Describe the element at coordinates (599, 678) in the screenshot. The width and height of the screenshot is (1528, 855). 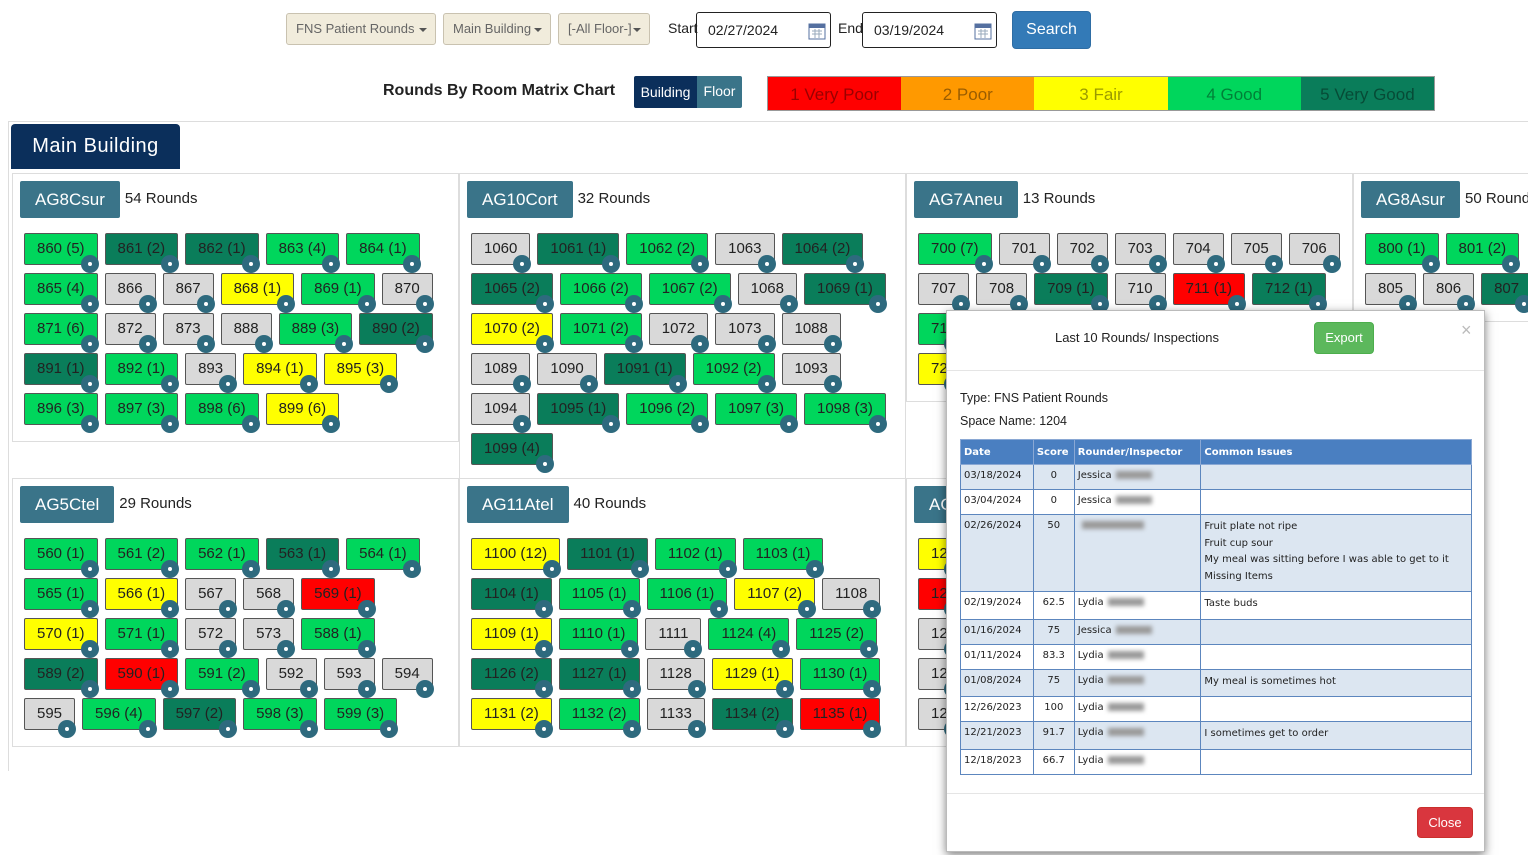
I see `room-tile: 1127 (1)` at that location.